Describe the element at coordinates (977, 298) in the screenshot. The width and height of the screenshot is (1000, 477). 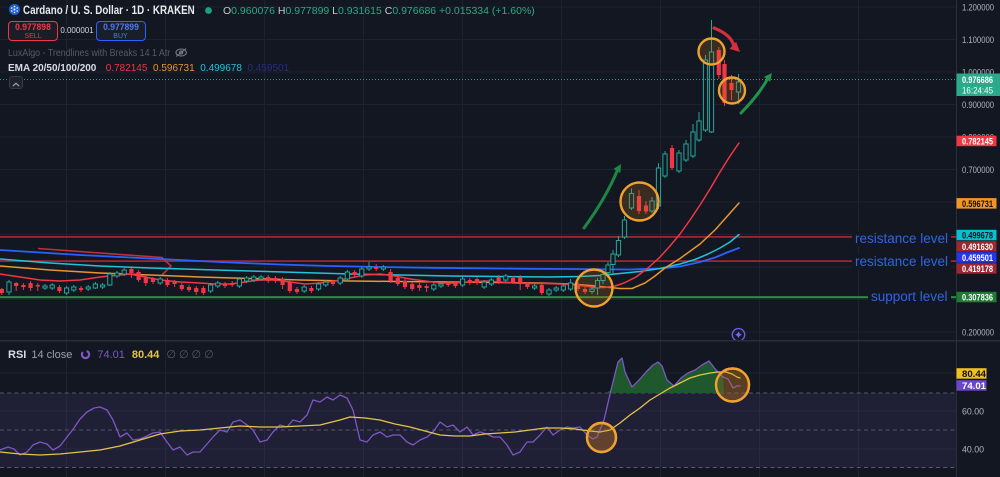
I see `svg-text: 0.307836` at that location.